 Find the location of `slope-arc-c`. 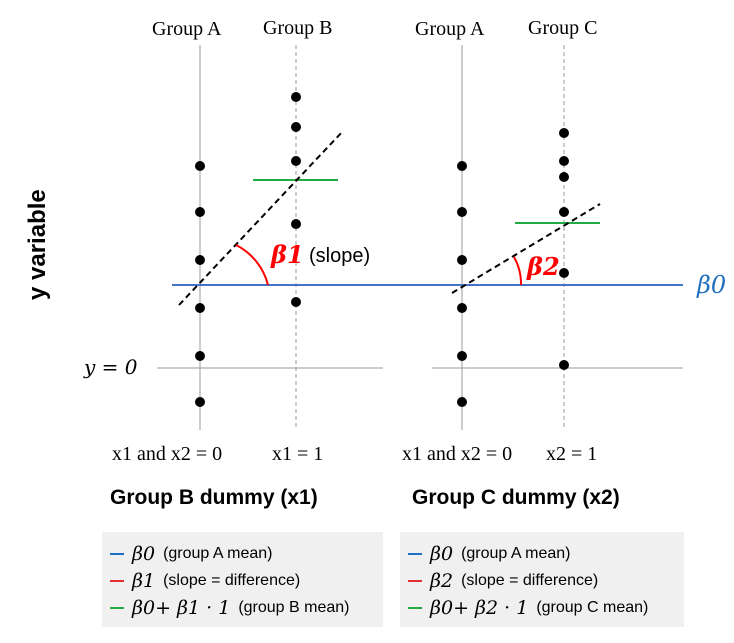

slope-arc-c is located at coordinates (518, 271).